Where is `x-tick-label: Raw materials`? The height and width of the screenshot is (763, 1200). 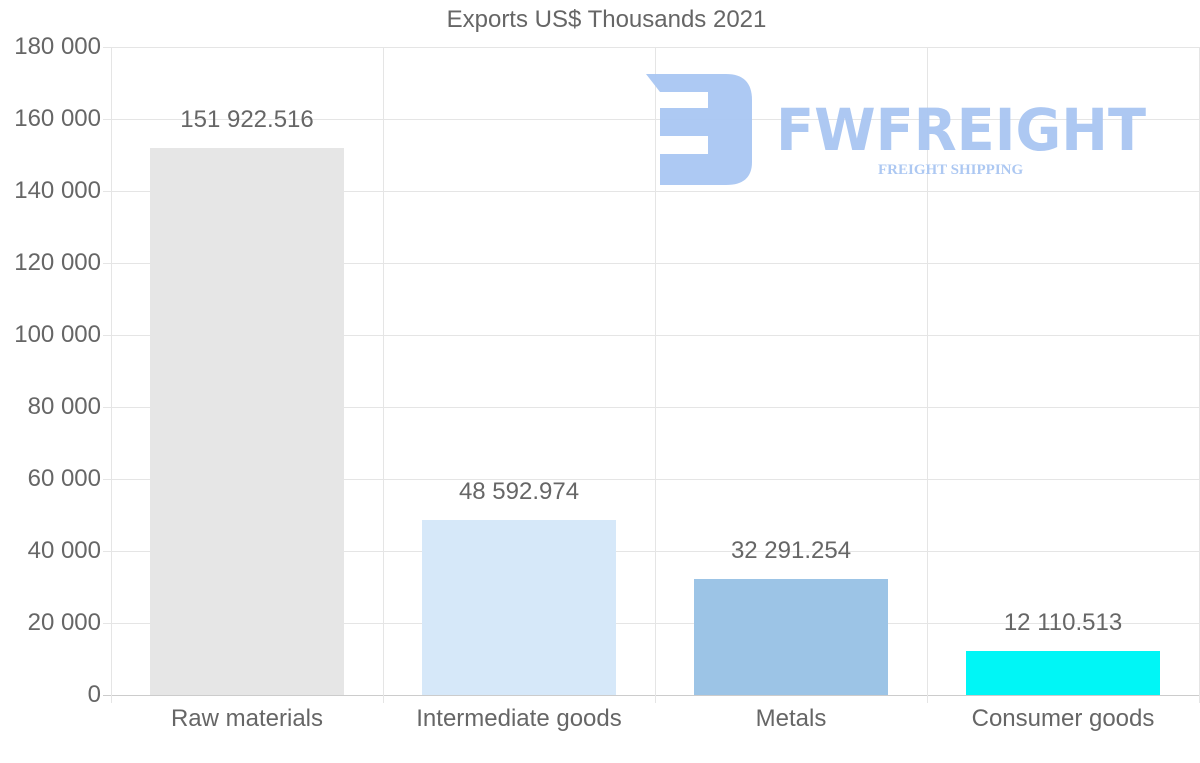
x-tick-label: Raw materials is located at coordinates (247, 718).